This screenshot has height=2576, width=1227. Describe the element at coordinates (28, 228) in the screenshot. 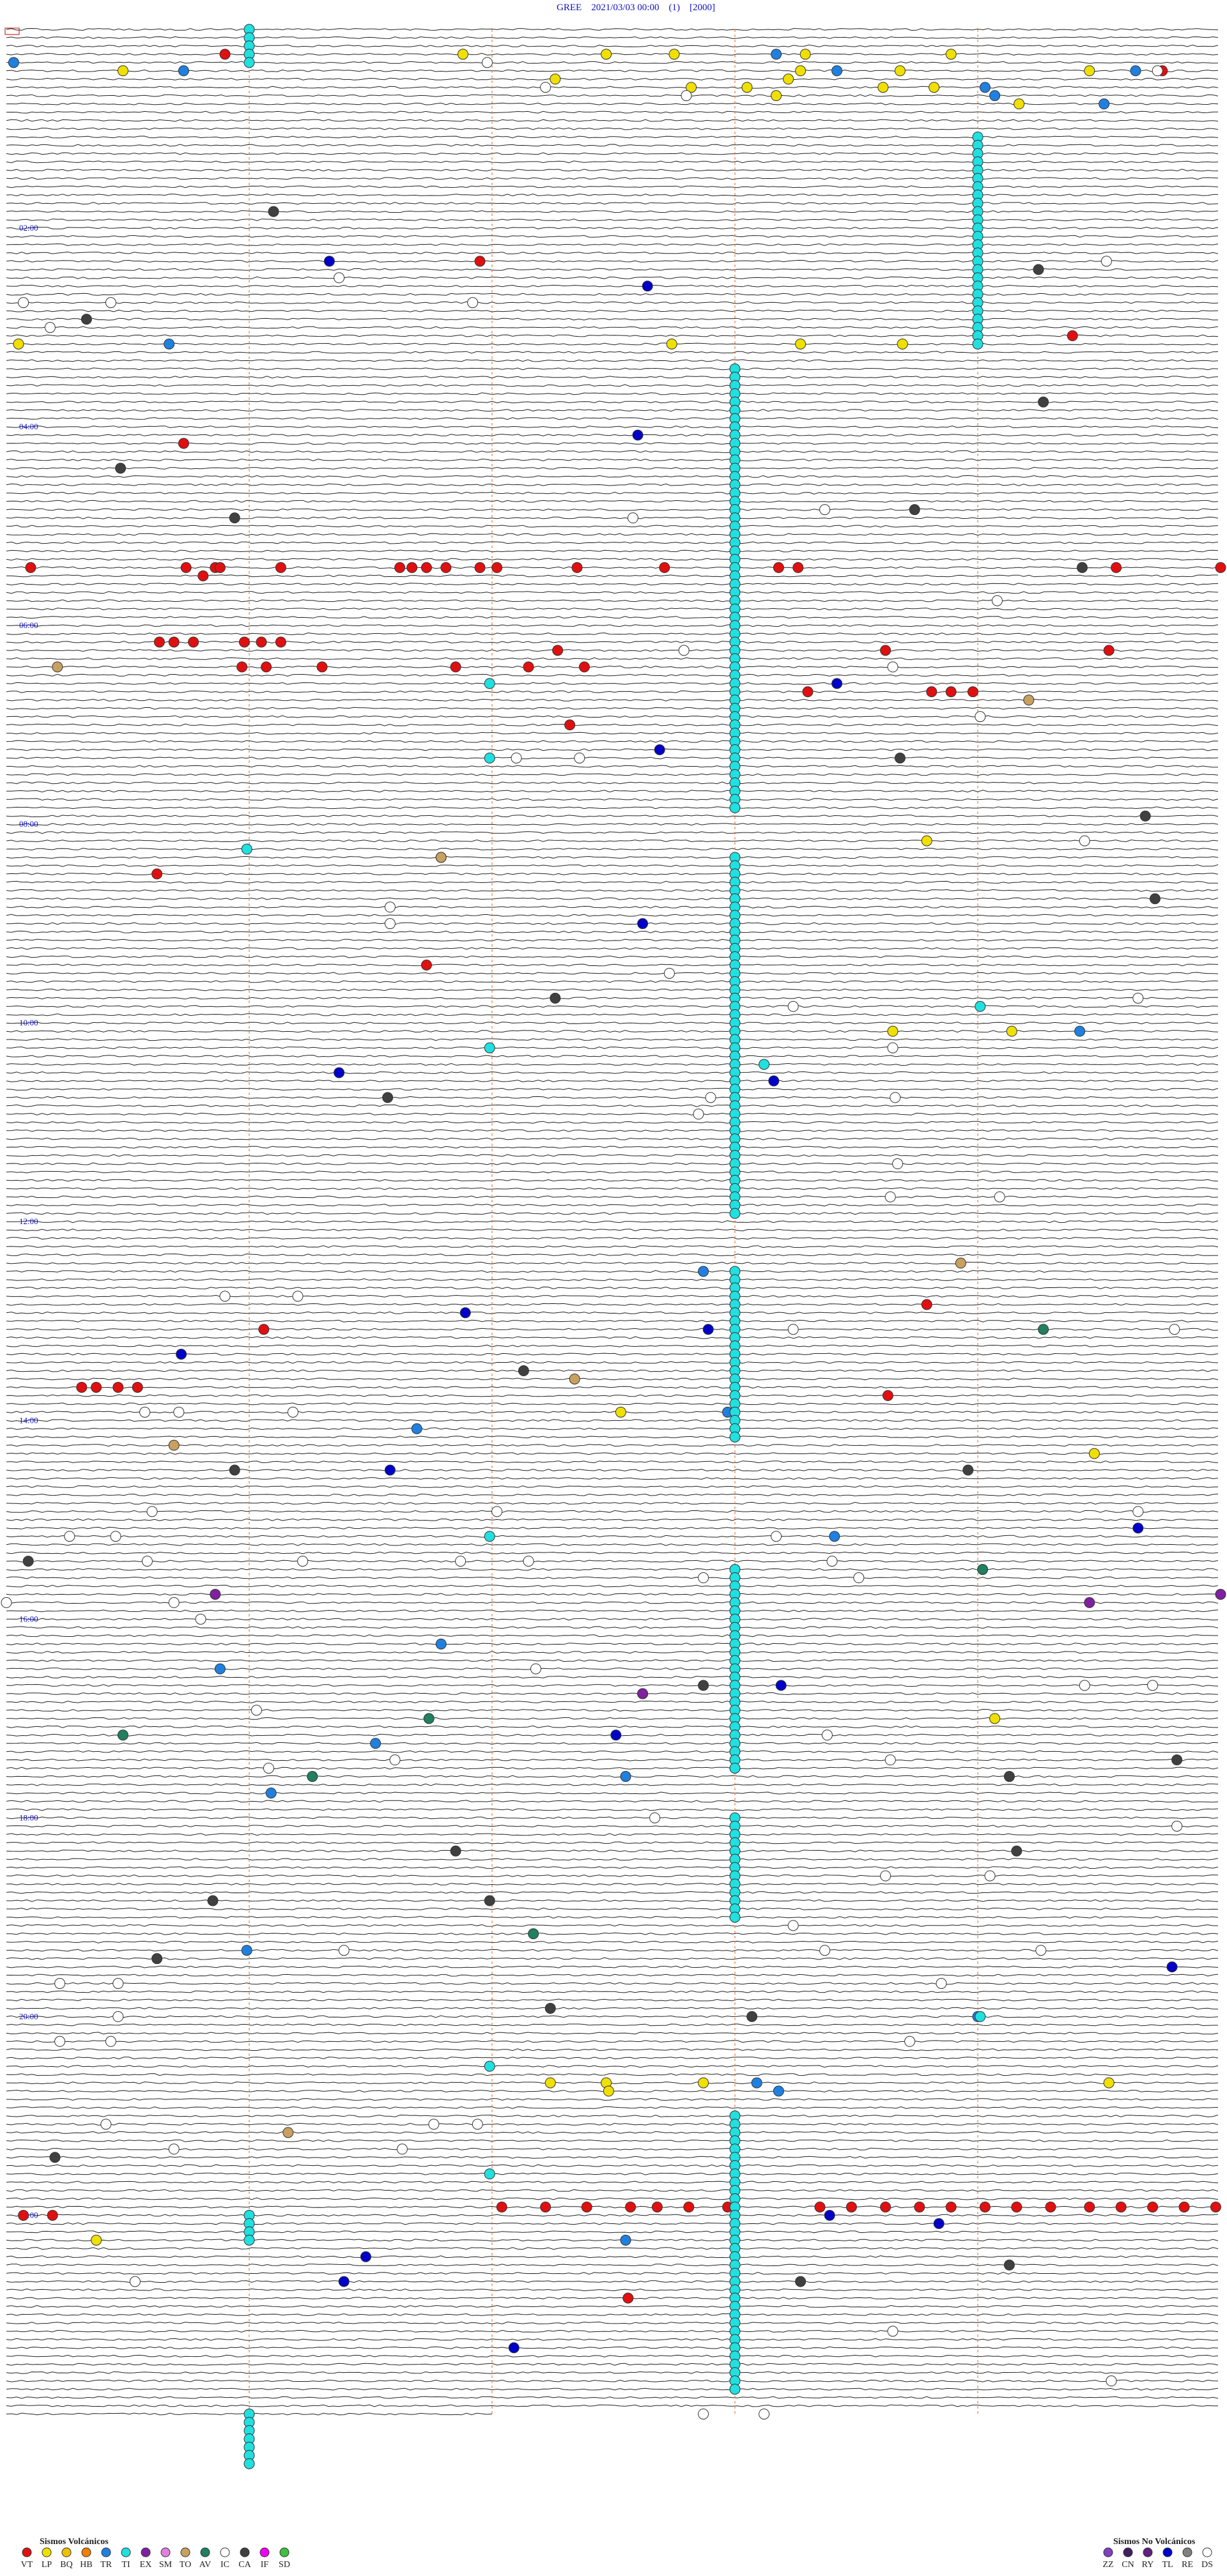

I see `hour-label: 02:00` at that location.